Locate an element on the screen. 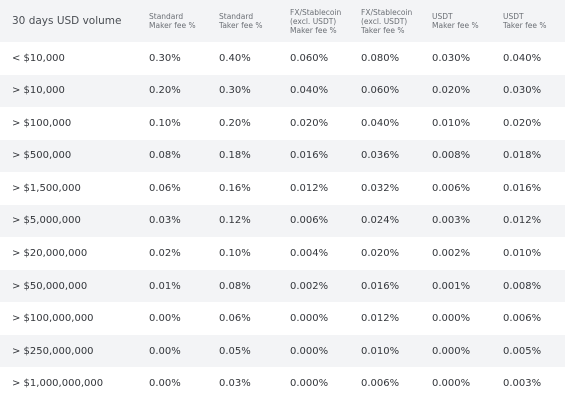  header-cell: FX/Stablecoin (excl. USDT) Maker fee % is located at coordinates (315, 21).